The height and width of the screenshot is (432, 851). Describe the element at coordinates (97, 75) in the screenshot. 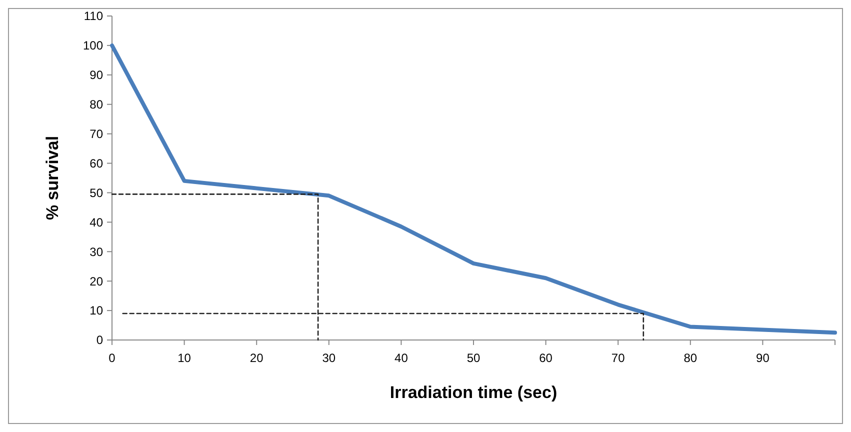

I see `y-tick-label: 90` at that location.